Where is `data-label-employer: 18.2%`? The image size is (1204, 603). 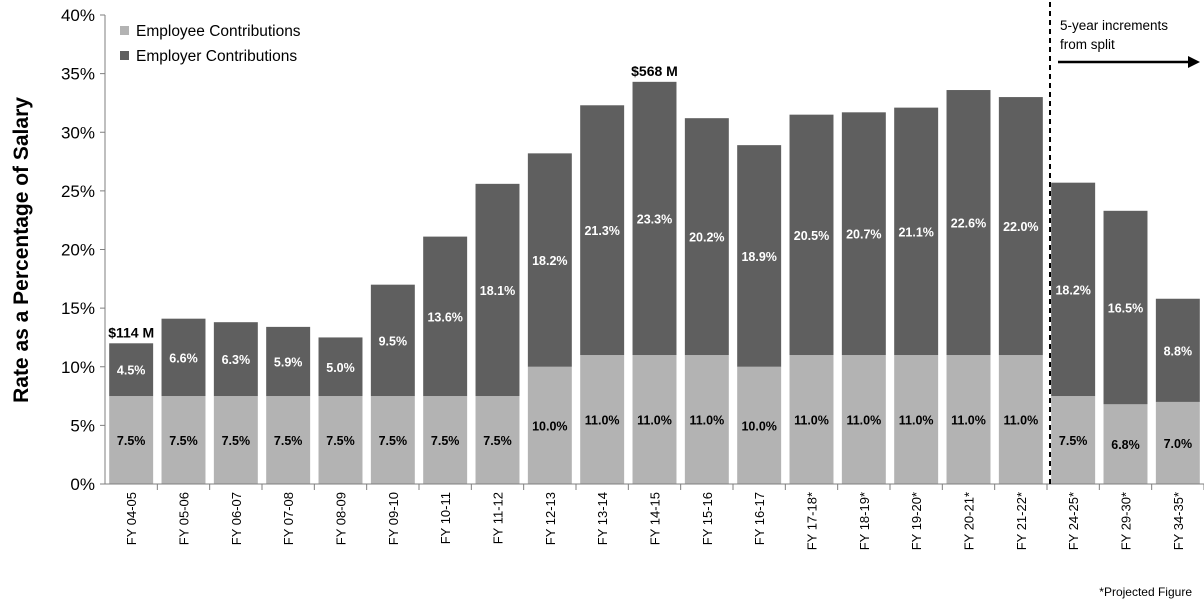
data-label-employer: 18.2% is located at coordinates (1072, 290).